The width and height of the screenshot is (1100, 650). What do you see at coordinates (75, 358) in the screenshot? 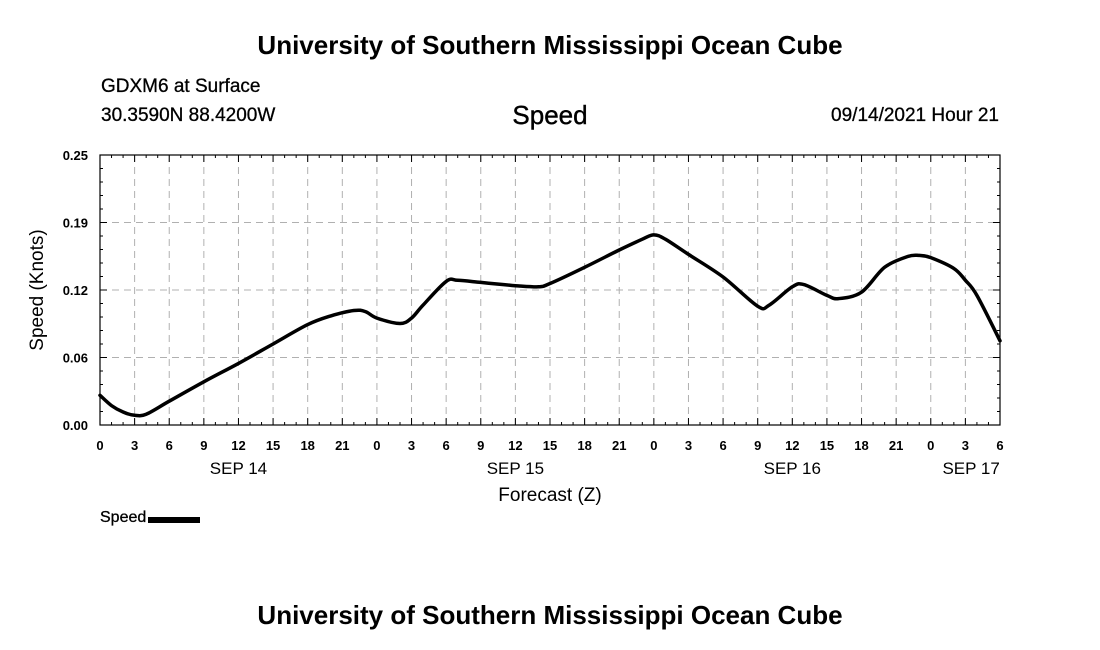
I see `y-tick-label: 0.06` at bounding box center [75, 358].